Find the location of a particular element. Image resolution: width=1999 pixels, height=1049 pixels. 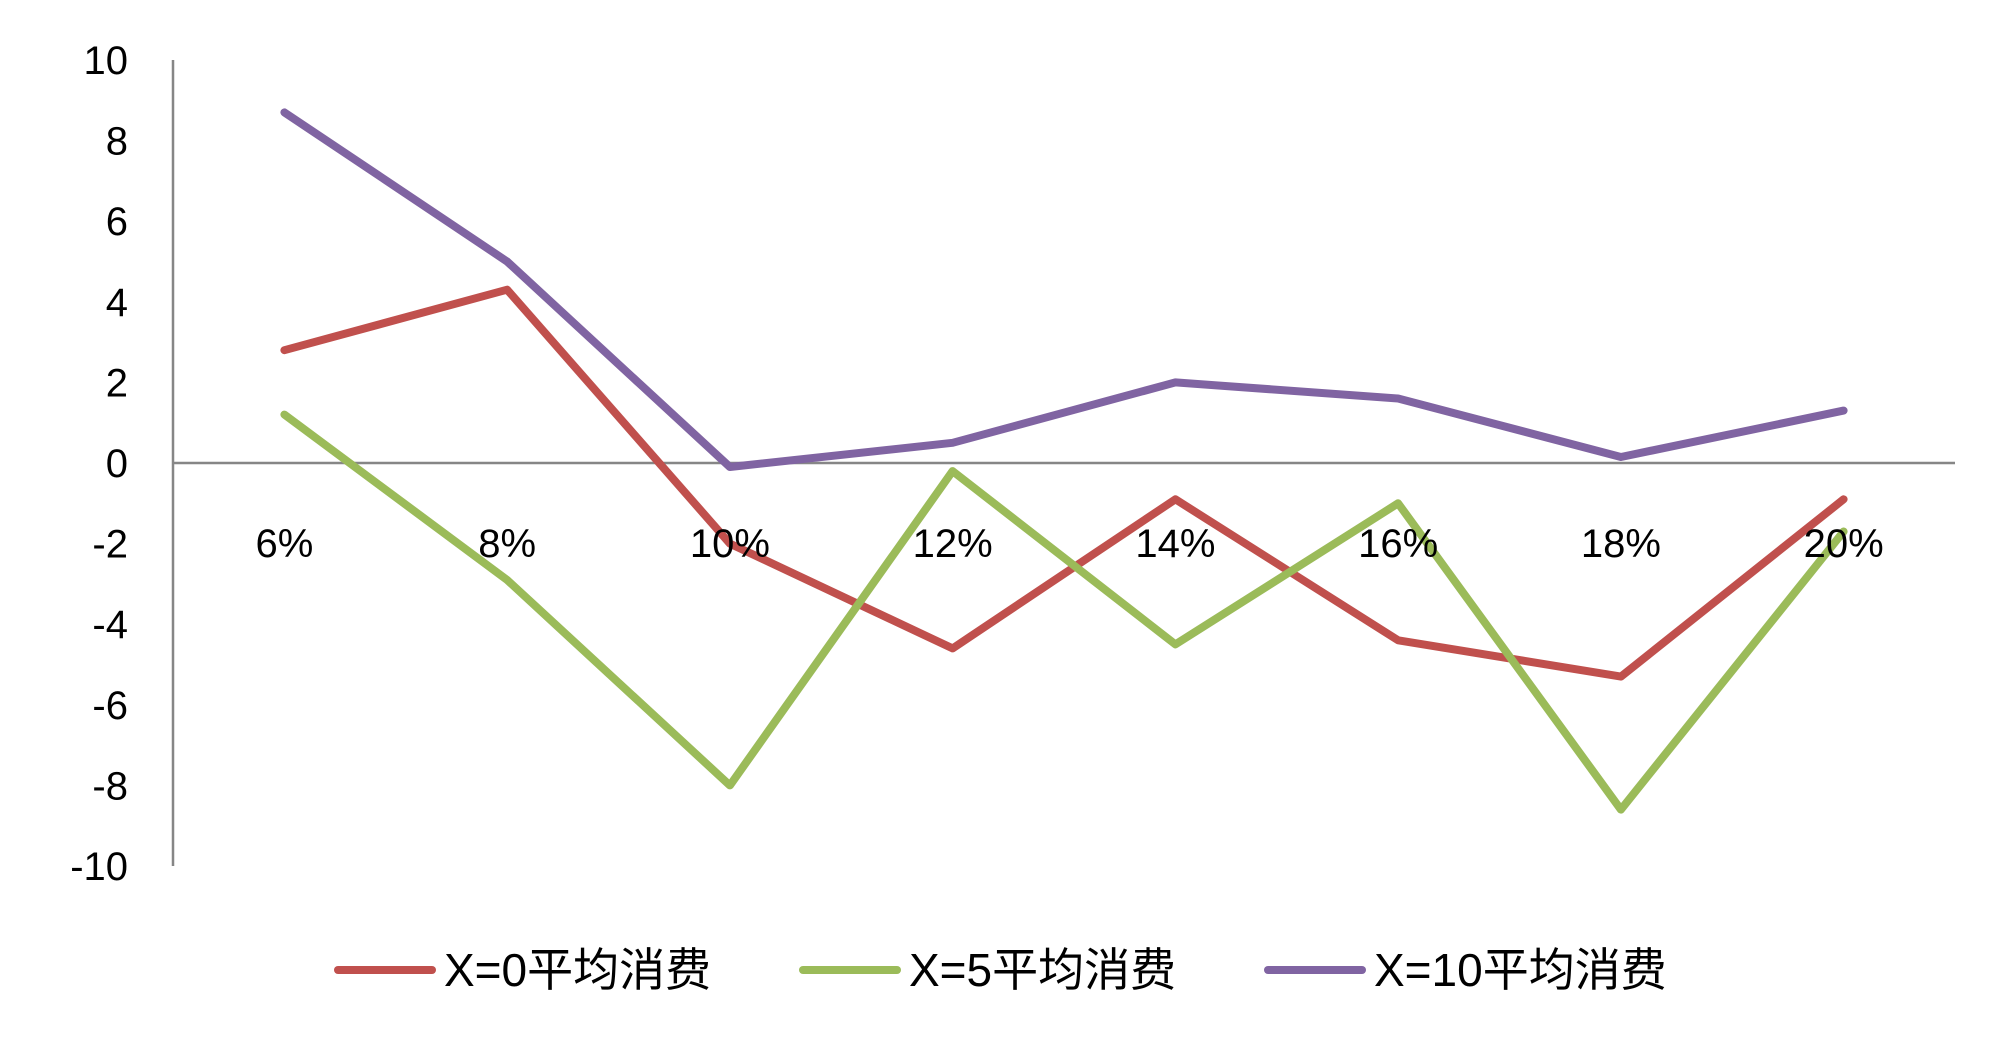

x-tick-label: 10% is located at coordinates (730, 544).